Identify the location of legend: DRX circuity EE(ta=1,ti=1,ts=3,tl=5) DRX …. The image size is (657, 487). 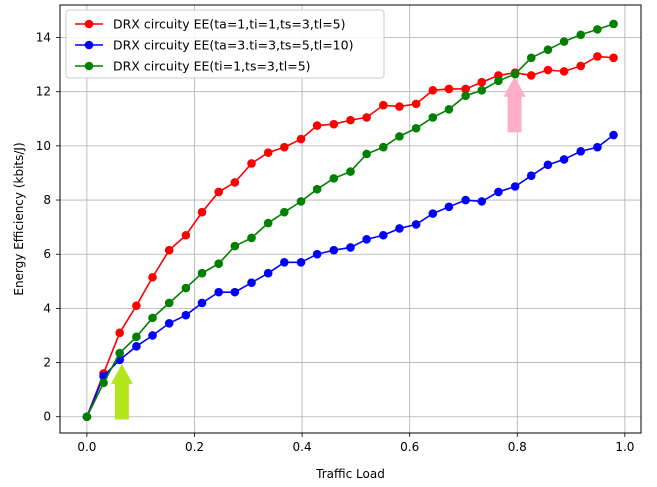
(225, 44).